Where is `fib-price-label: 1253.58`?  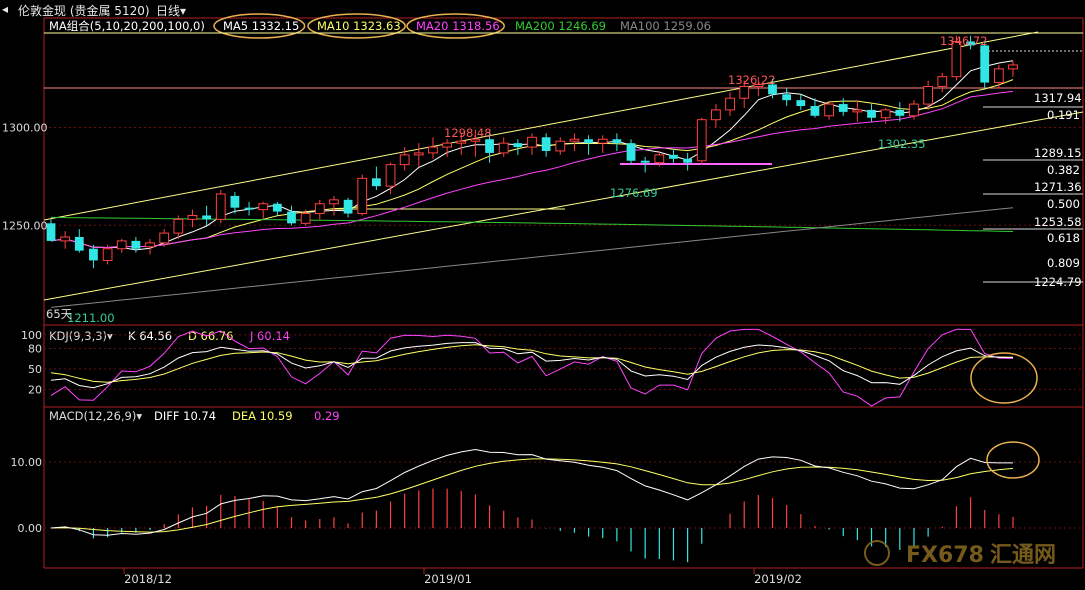
fib-price-label: 1253.58 is located at coordinates (1058, 222).